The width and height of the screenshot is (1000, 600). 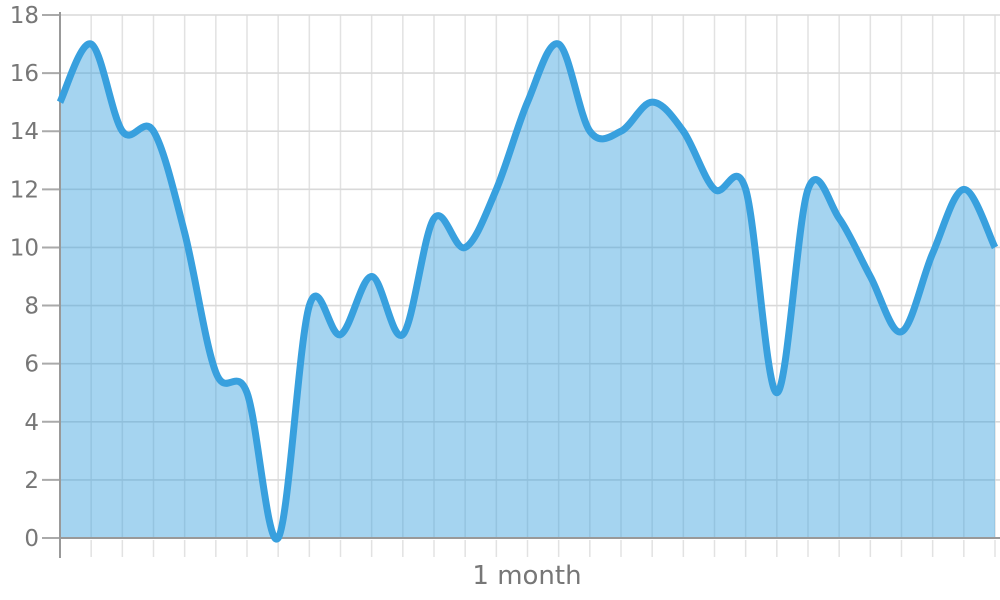 I want to click on y-axis-labels: 0 2 4 6 8 10 12 14 16 18, so click(x=24, y=277).